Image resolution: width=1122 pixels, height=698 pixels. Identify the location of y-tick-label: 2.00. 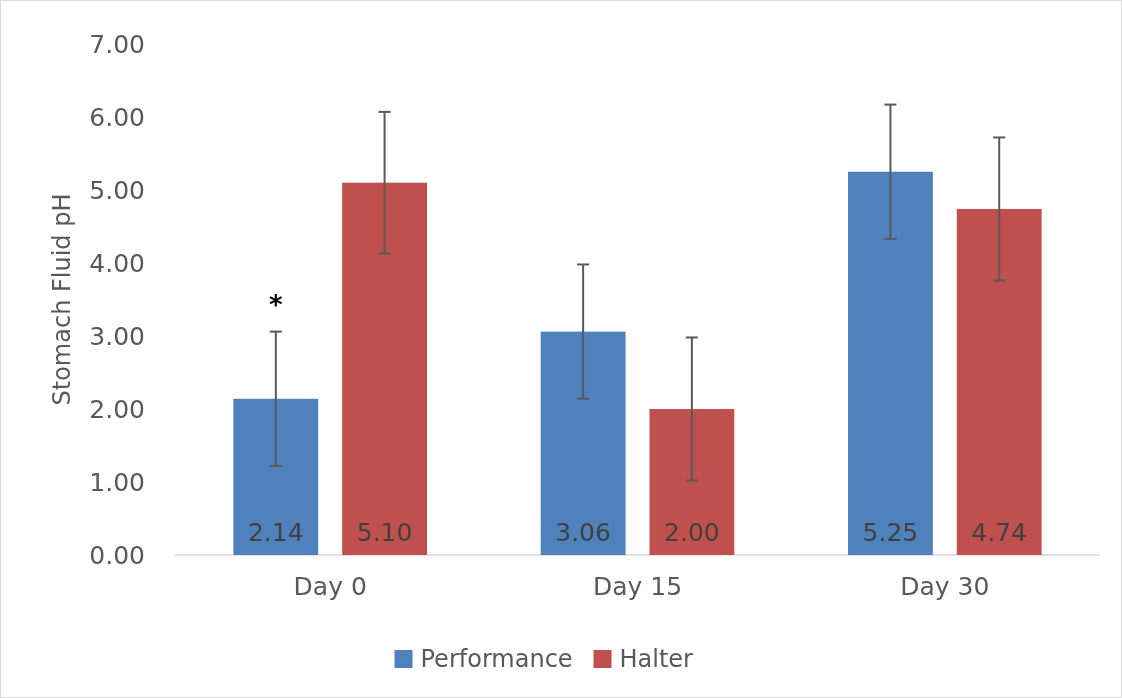
(117, 409).